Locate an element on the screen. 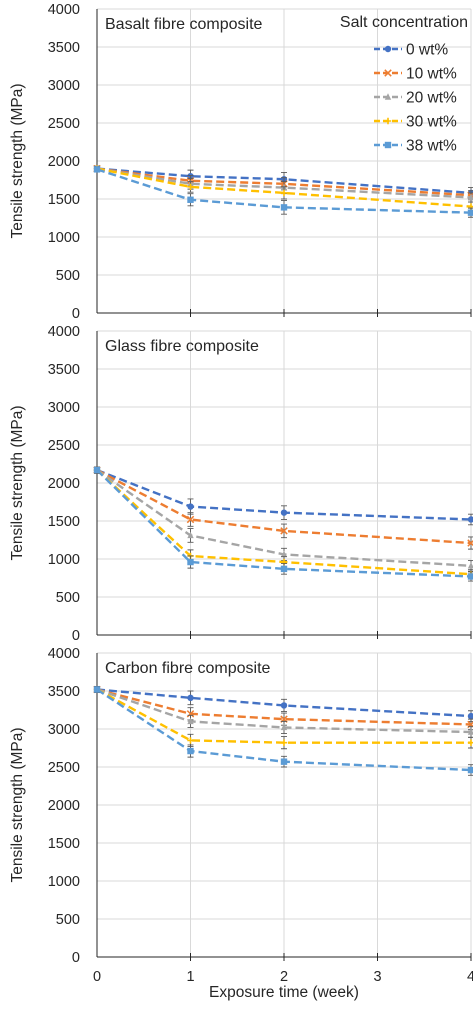 The height and width of the screenshot is (1018, 473). x-tick-label: 4 is located at coordinates (470, 977).